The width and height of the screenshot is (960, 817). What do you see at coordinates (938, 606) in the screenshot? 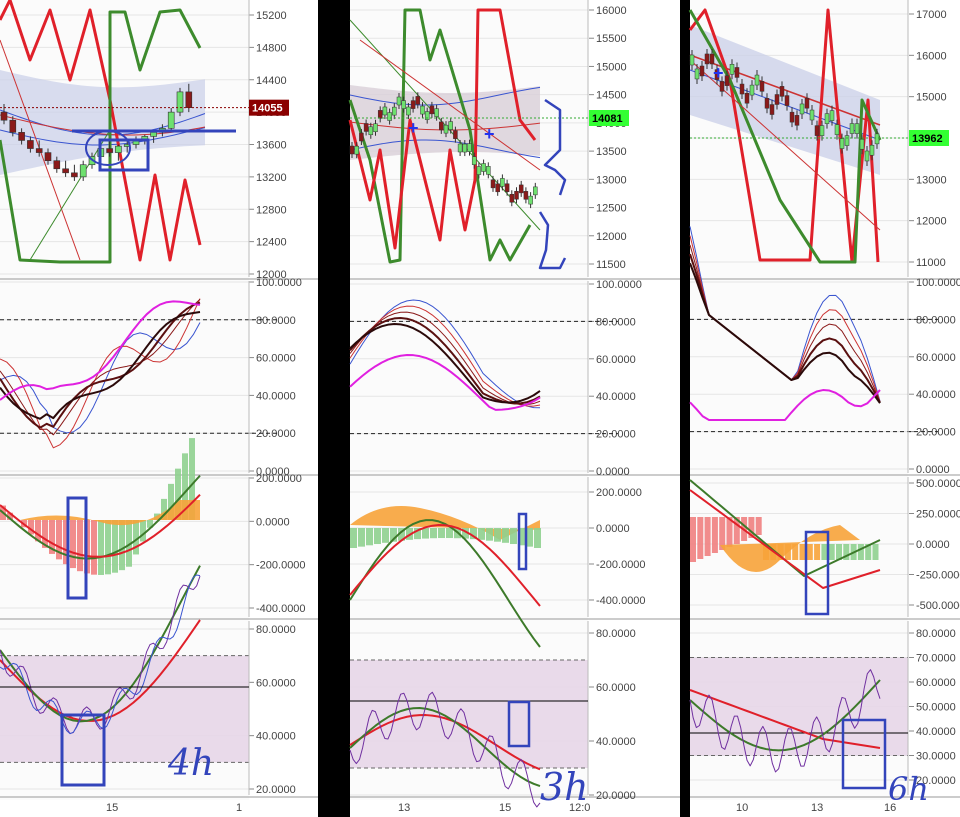
I see `y-tick-label: -500.0000` at bounding box center [938, 606].